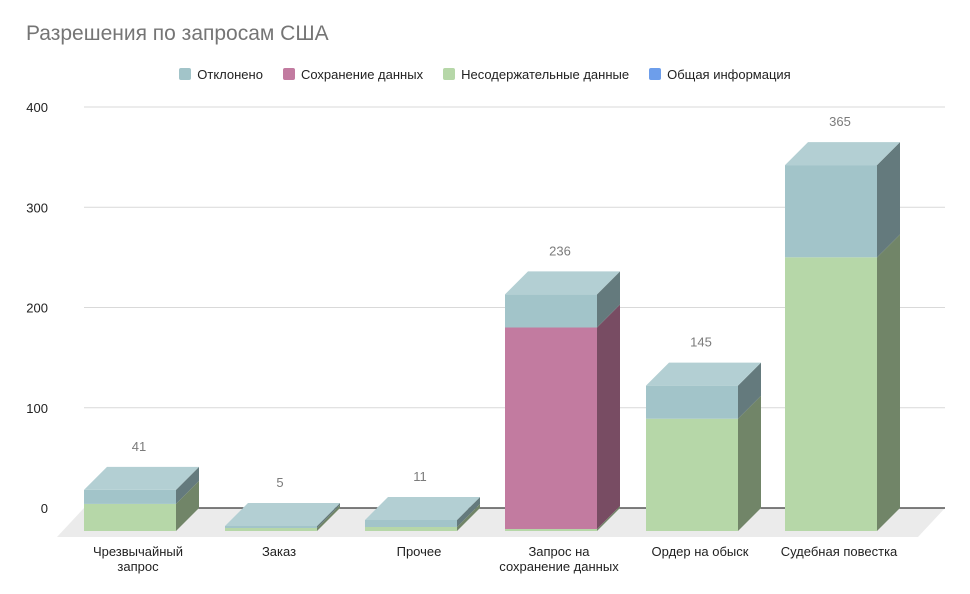 The width and height of the screenshot is (970, 594). Describe the element at coordinates (701, 342) in the screenshot. I see `total-label: 145` at that location.